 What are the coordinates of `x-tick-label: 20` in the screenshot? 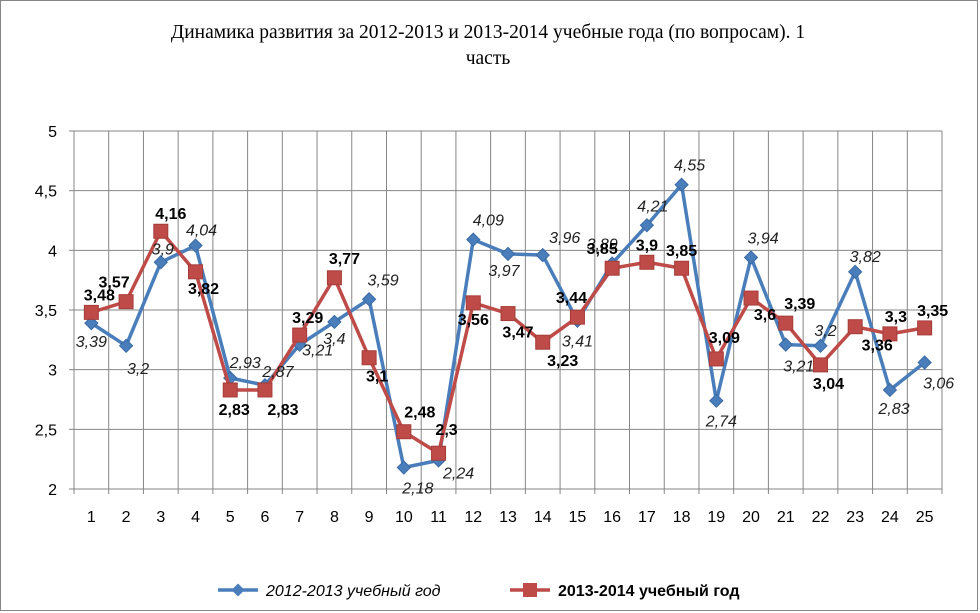 It's located at (751, 517).